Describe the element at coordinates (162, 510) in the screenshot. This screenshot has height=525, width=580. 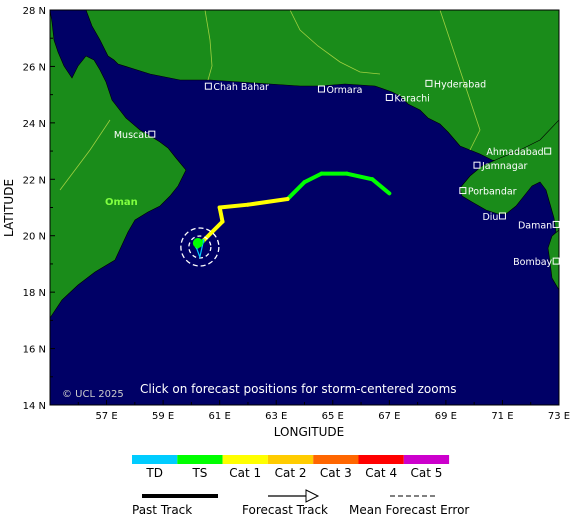
I see `past-track-label: Past Track` at that location.